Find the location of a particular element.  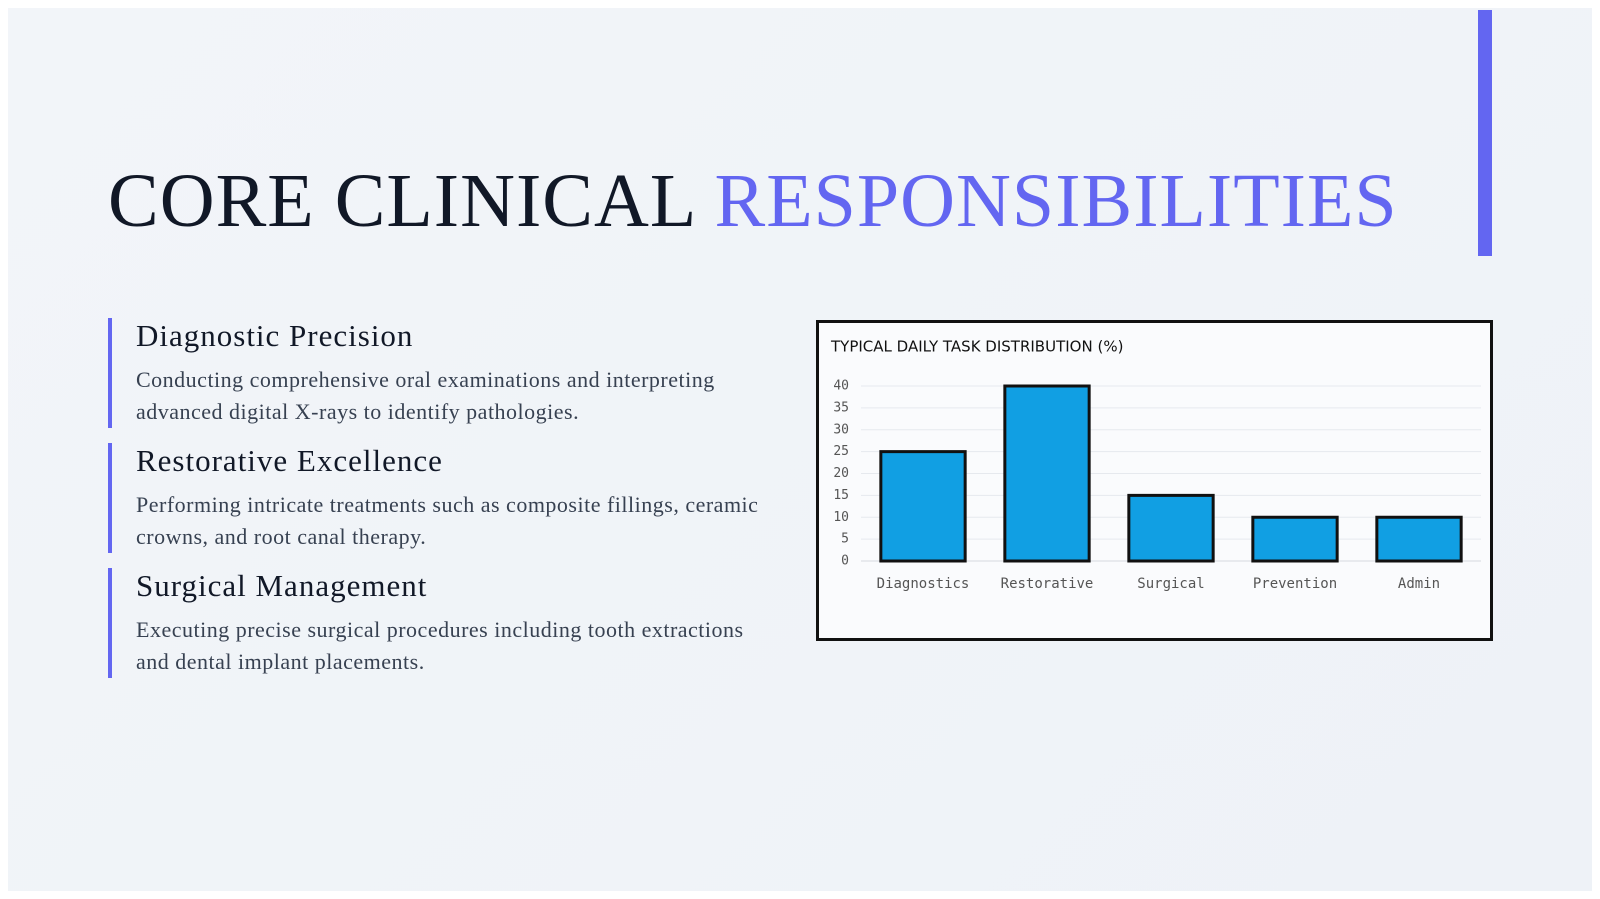

title-dark: CORE CLINICAL is located at coordinates (401, 201).